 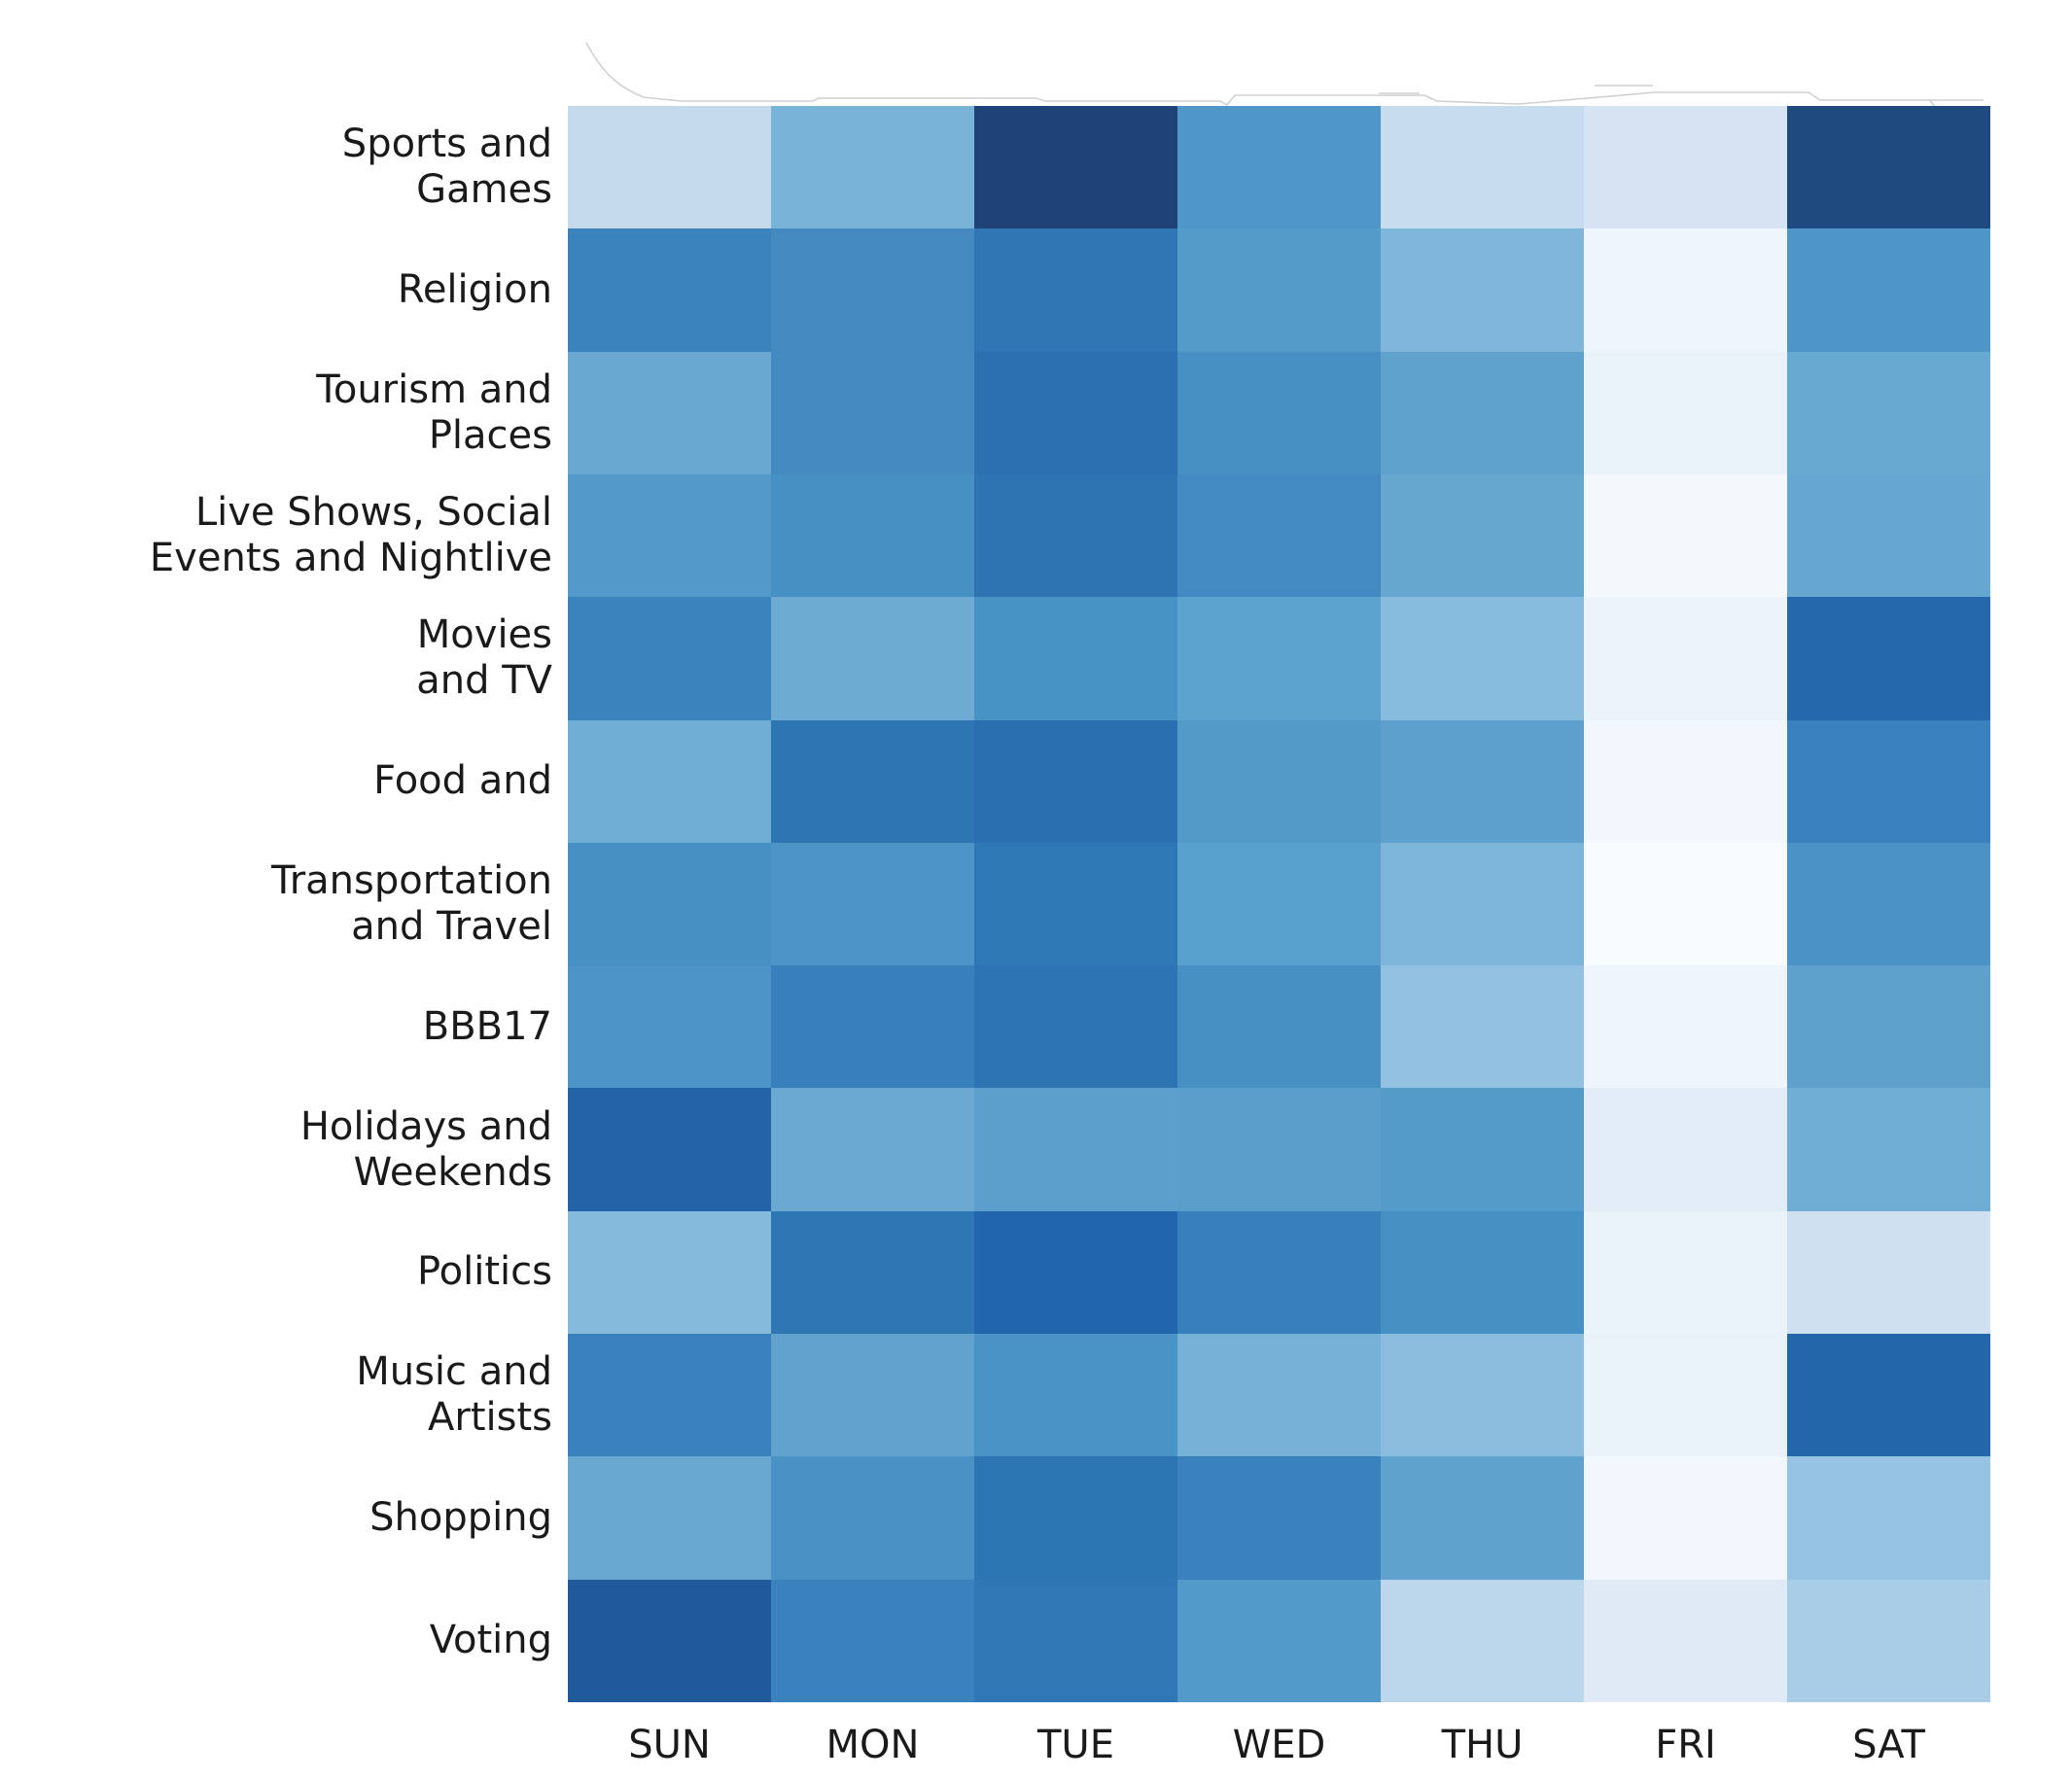 What do you see at coordinates (474, 289) in the screenshot?
I see `y-label: Religion` at bounding box center [474, 289].